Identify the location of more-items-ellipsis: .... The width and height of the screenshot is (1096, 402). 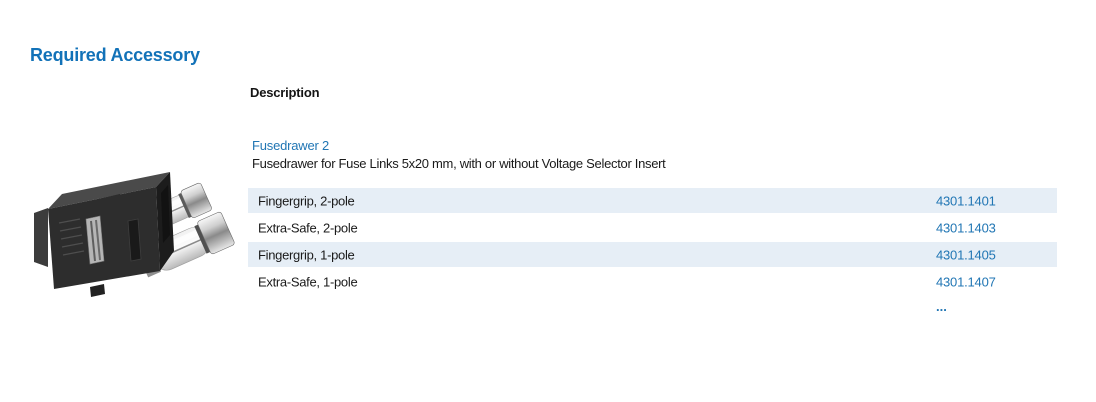
(941, 306).